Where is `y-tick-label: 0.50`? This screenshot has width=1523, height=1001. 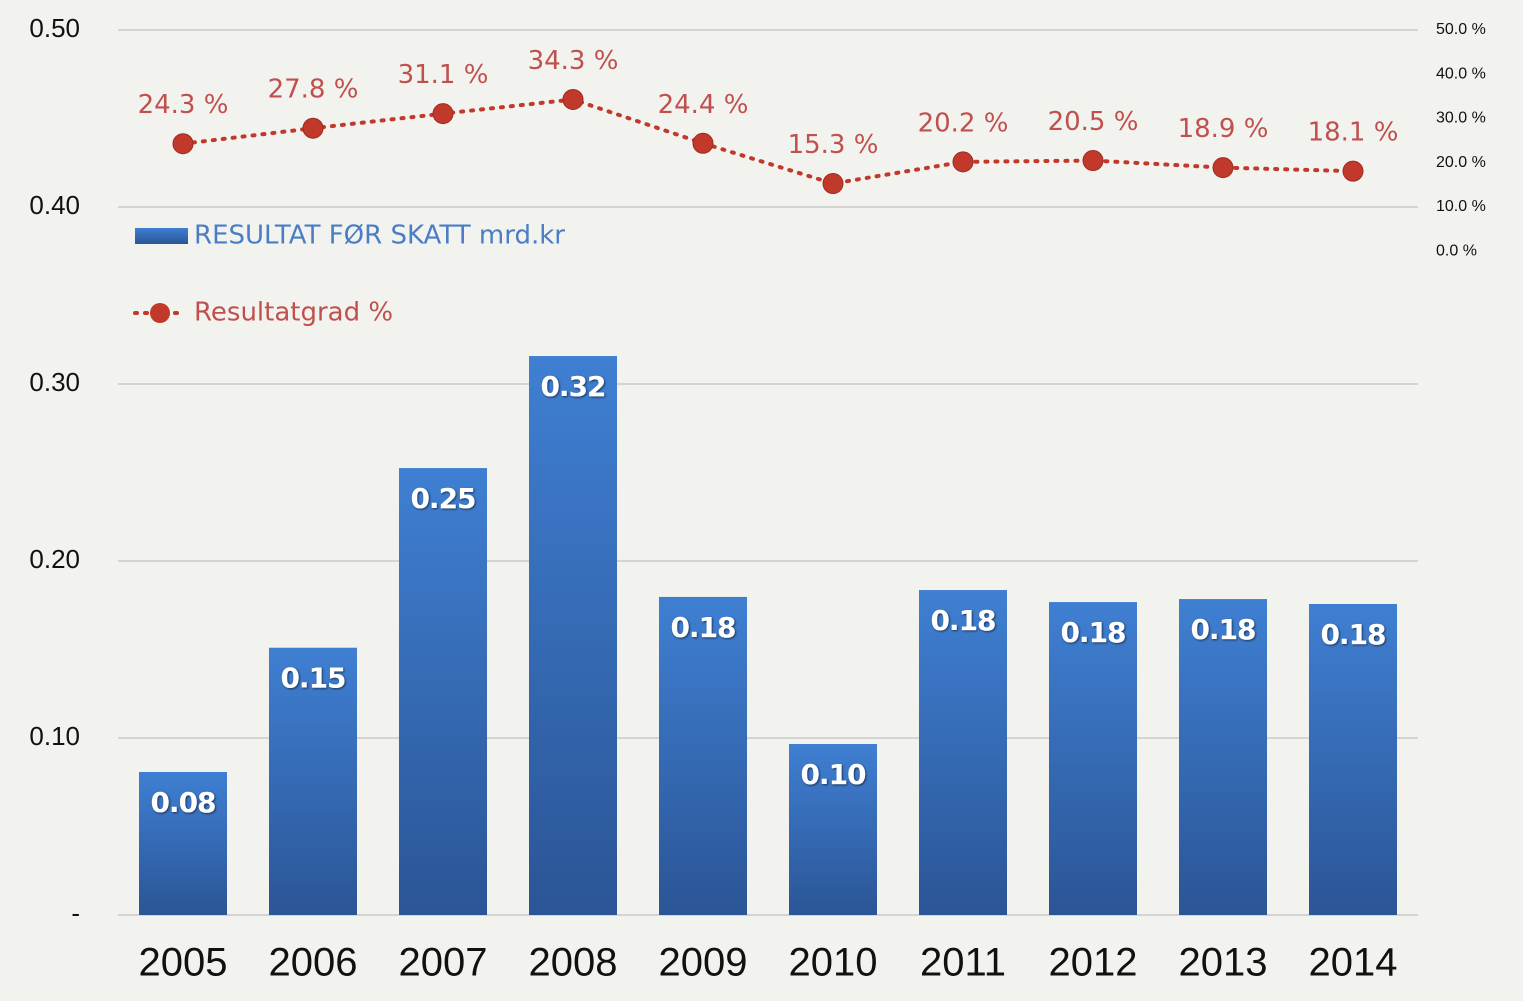
y-tick-label: 0.50 is located at coordinates (54, 28).